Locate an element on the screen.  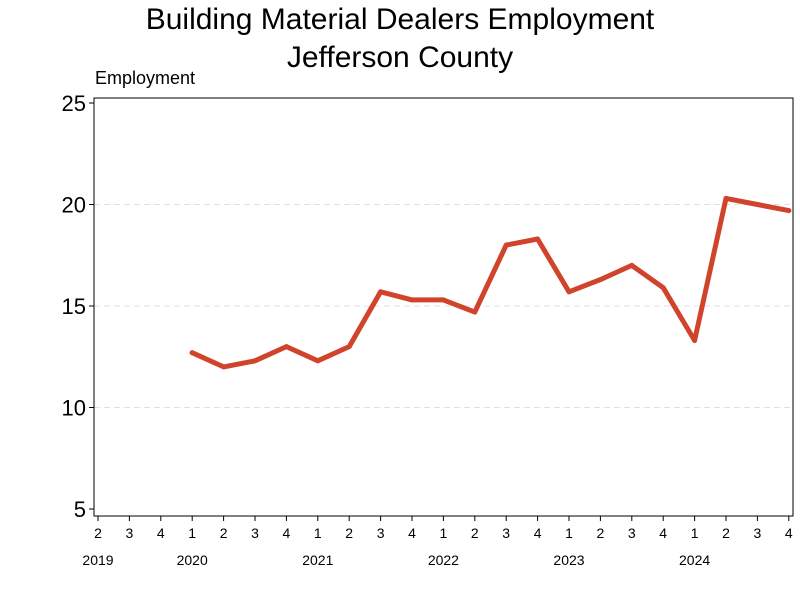
y-tick-label: 25 is located at coordinates (74, 103).